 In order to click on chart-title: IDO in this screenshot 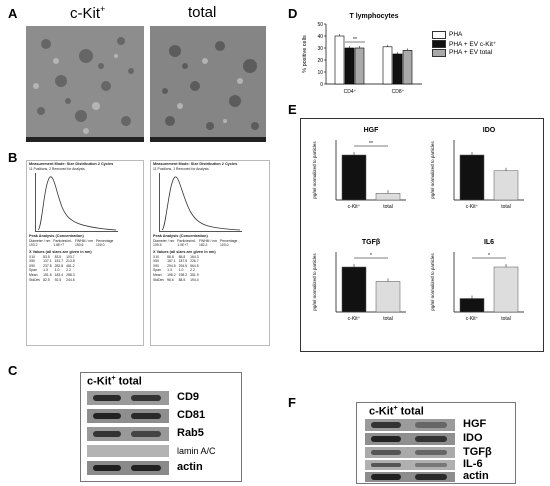, I will do `click(489, 130)`.